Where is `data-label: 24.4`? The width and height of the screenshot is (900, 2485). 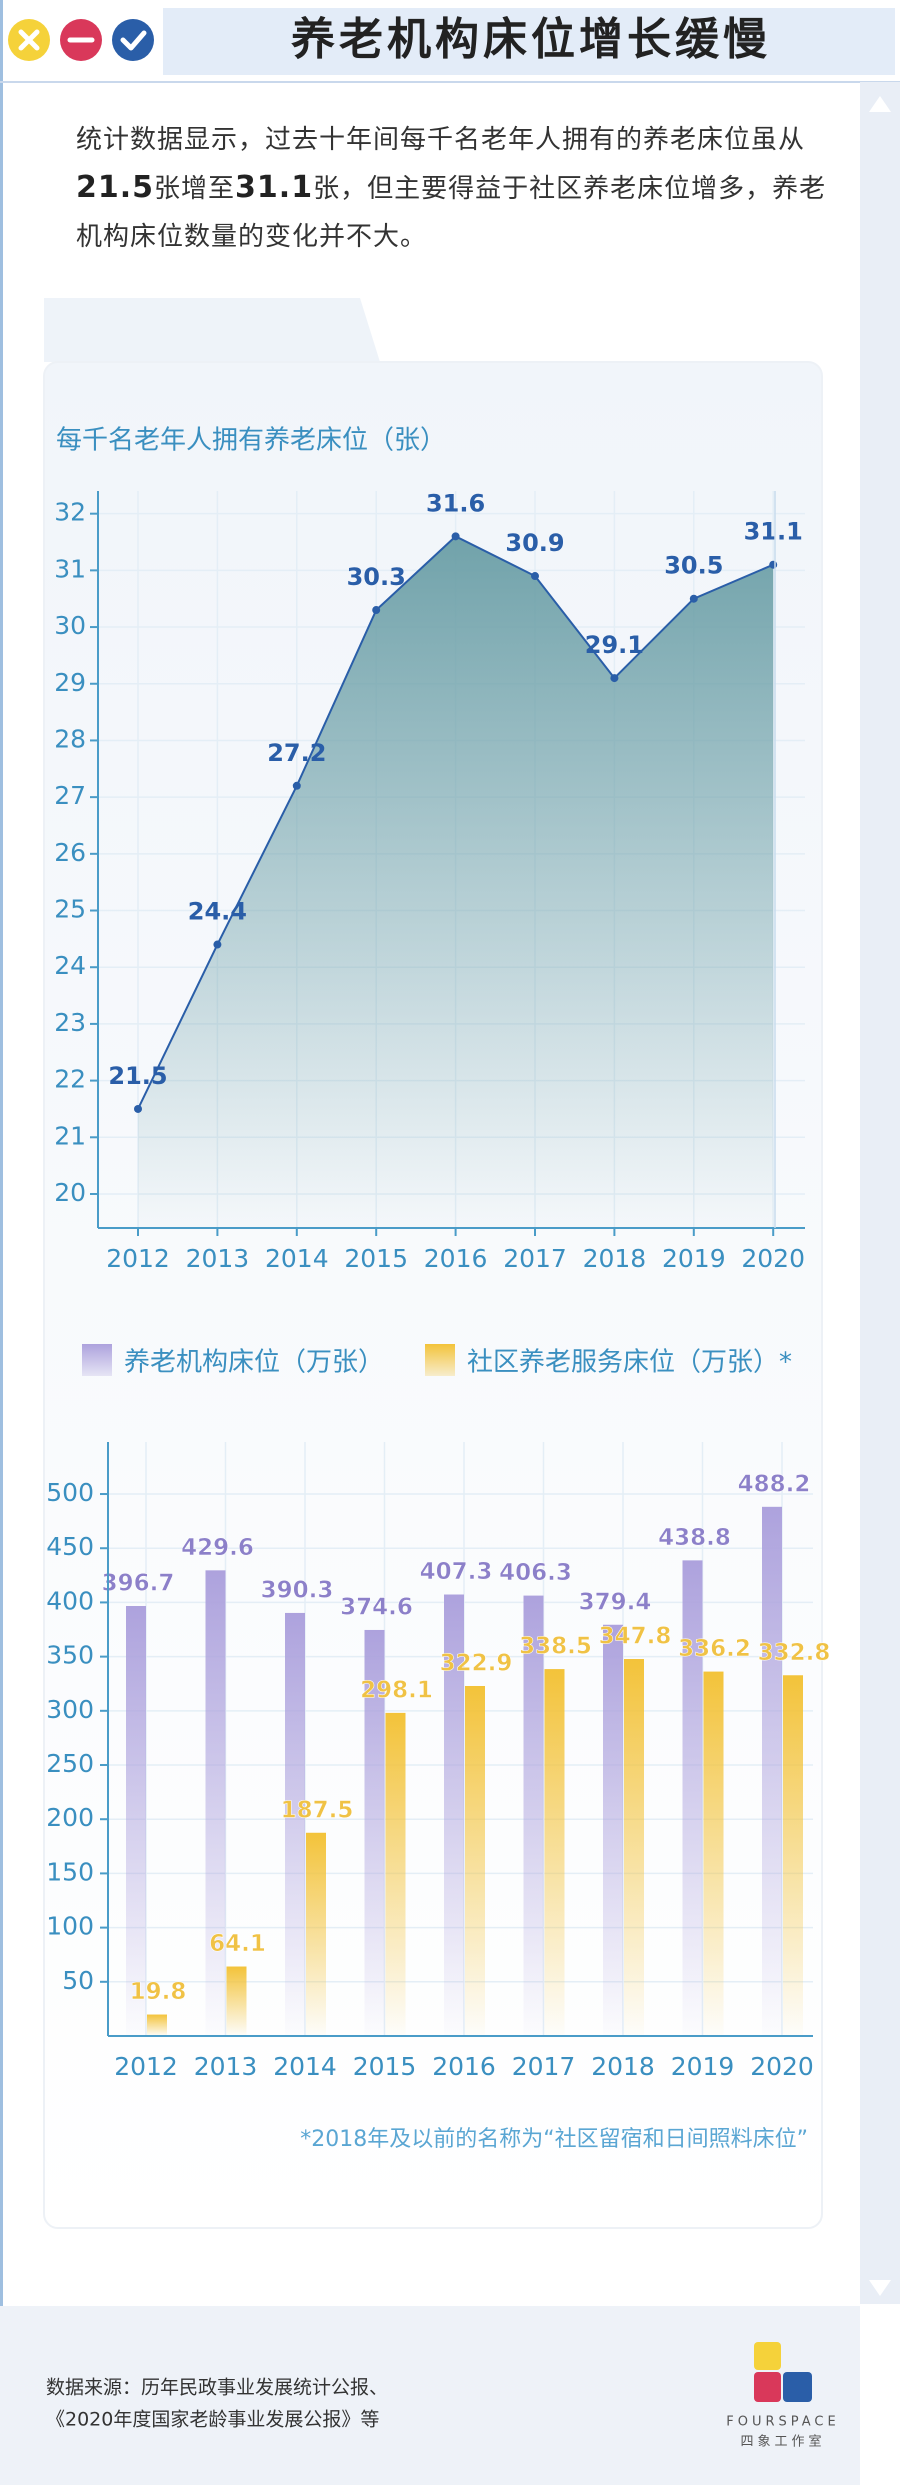 data-label: 24.4 is located at coordinates (217, 912).